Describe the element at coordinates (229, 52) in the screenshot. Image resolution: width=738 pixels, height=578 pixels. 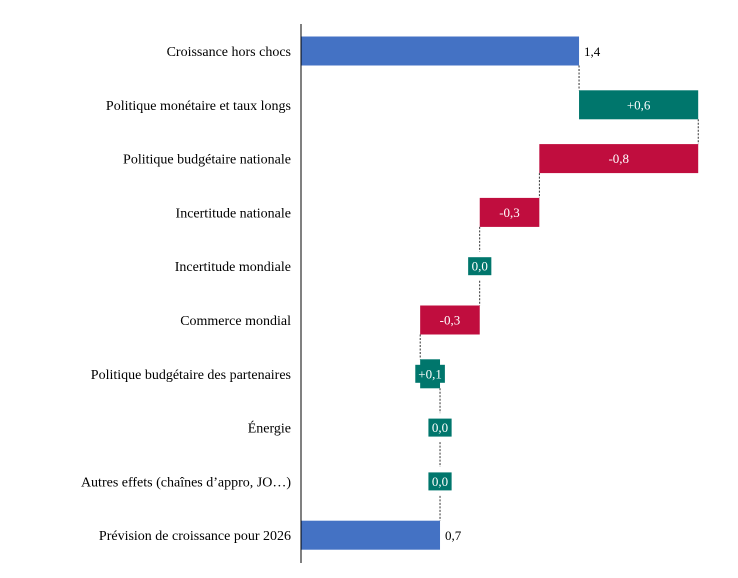
I see `category-label: Croissance hors chocs` at that location.